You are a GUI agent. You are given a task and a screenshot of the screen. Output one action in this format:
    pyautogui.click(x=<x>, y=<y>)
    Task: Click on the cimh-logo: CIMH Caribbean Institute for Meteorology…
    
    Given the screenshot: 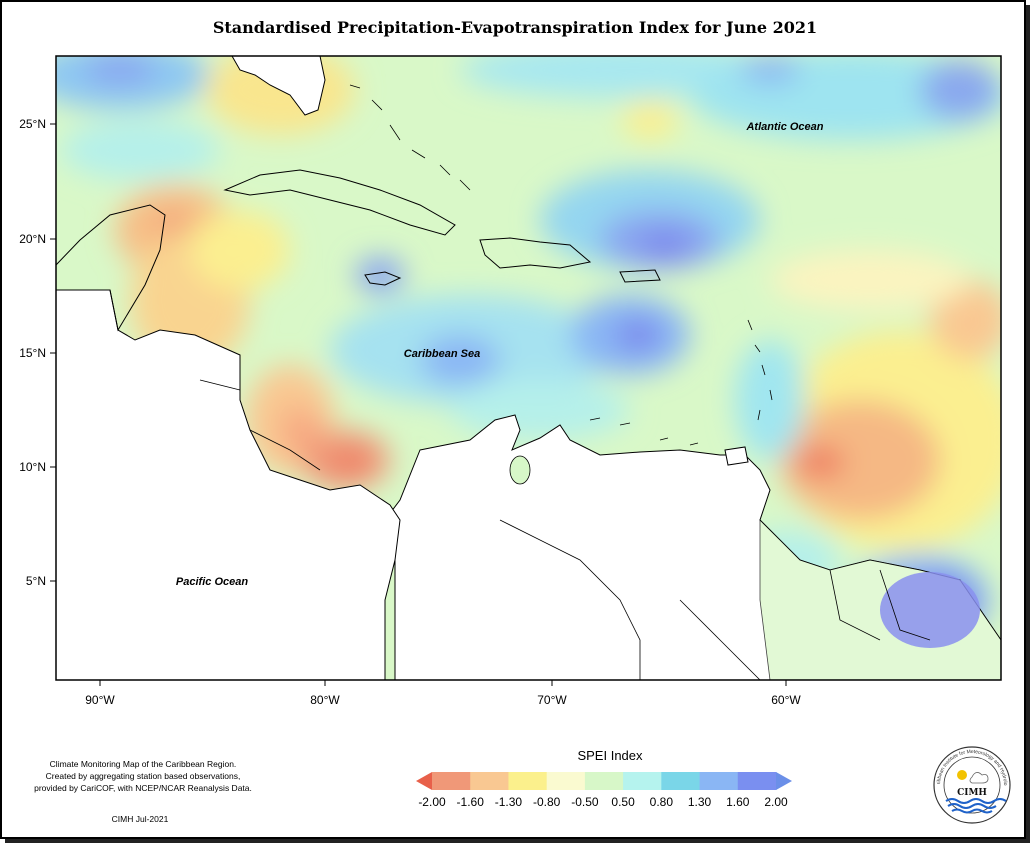 What is the action you would take?
    pyautogui.click(x=971, y=784)
    